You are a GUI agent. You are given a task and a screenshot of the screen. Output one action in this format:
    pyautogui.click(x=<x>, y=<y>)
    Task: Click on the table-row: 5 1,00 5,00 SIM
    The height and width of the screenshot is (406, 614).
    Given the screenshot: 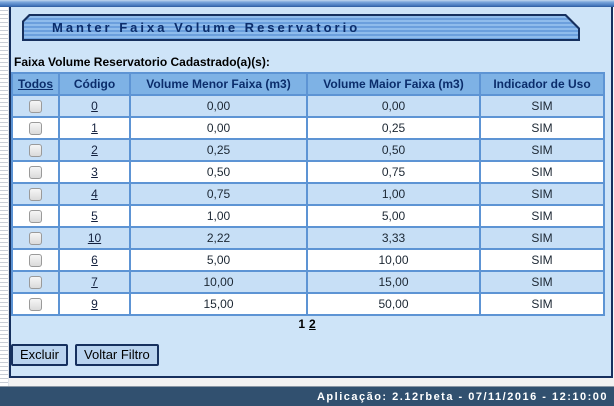 What is the action you would take?
    pyautogui.click(x=308, y=216)
    